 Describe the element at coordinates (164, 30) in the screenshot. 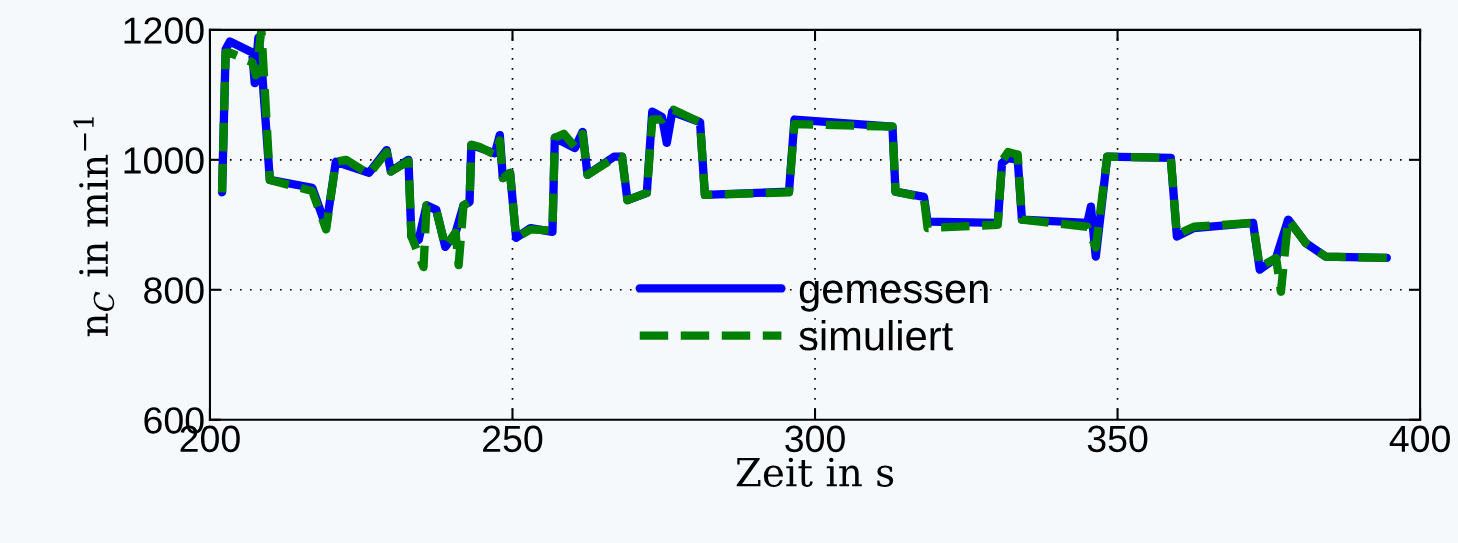

I see `y-tick-label: 1200` at that location.